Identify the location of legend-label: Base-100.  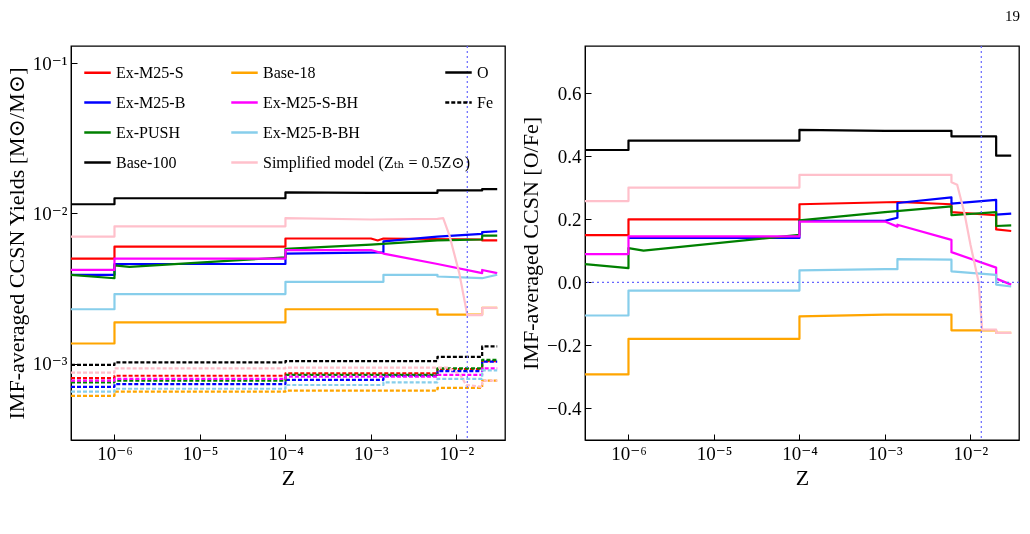
(146, 162).